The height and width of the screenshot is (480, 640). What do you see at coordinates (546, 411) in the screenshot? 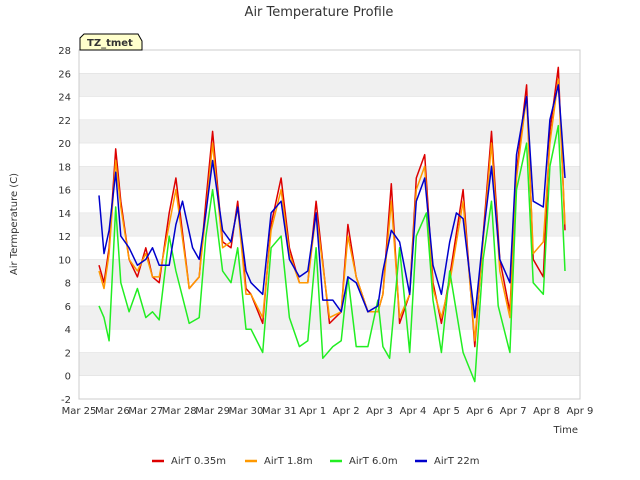
I see `x-tick-label: Apr 8` at bounding box center [546, 411].